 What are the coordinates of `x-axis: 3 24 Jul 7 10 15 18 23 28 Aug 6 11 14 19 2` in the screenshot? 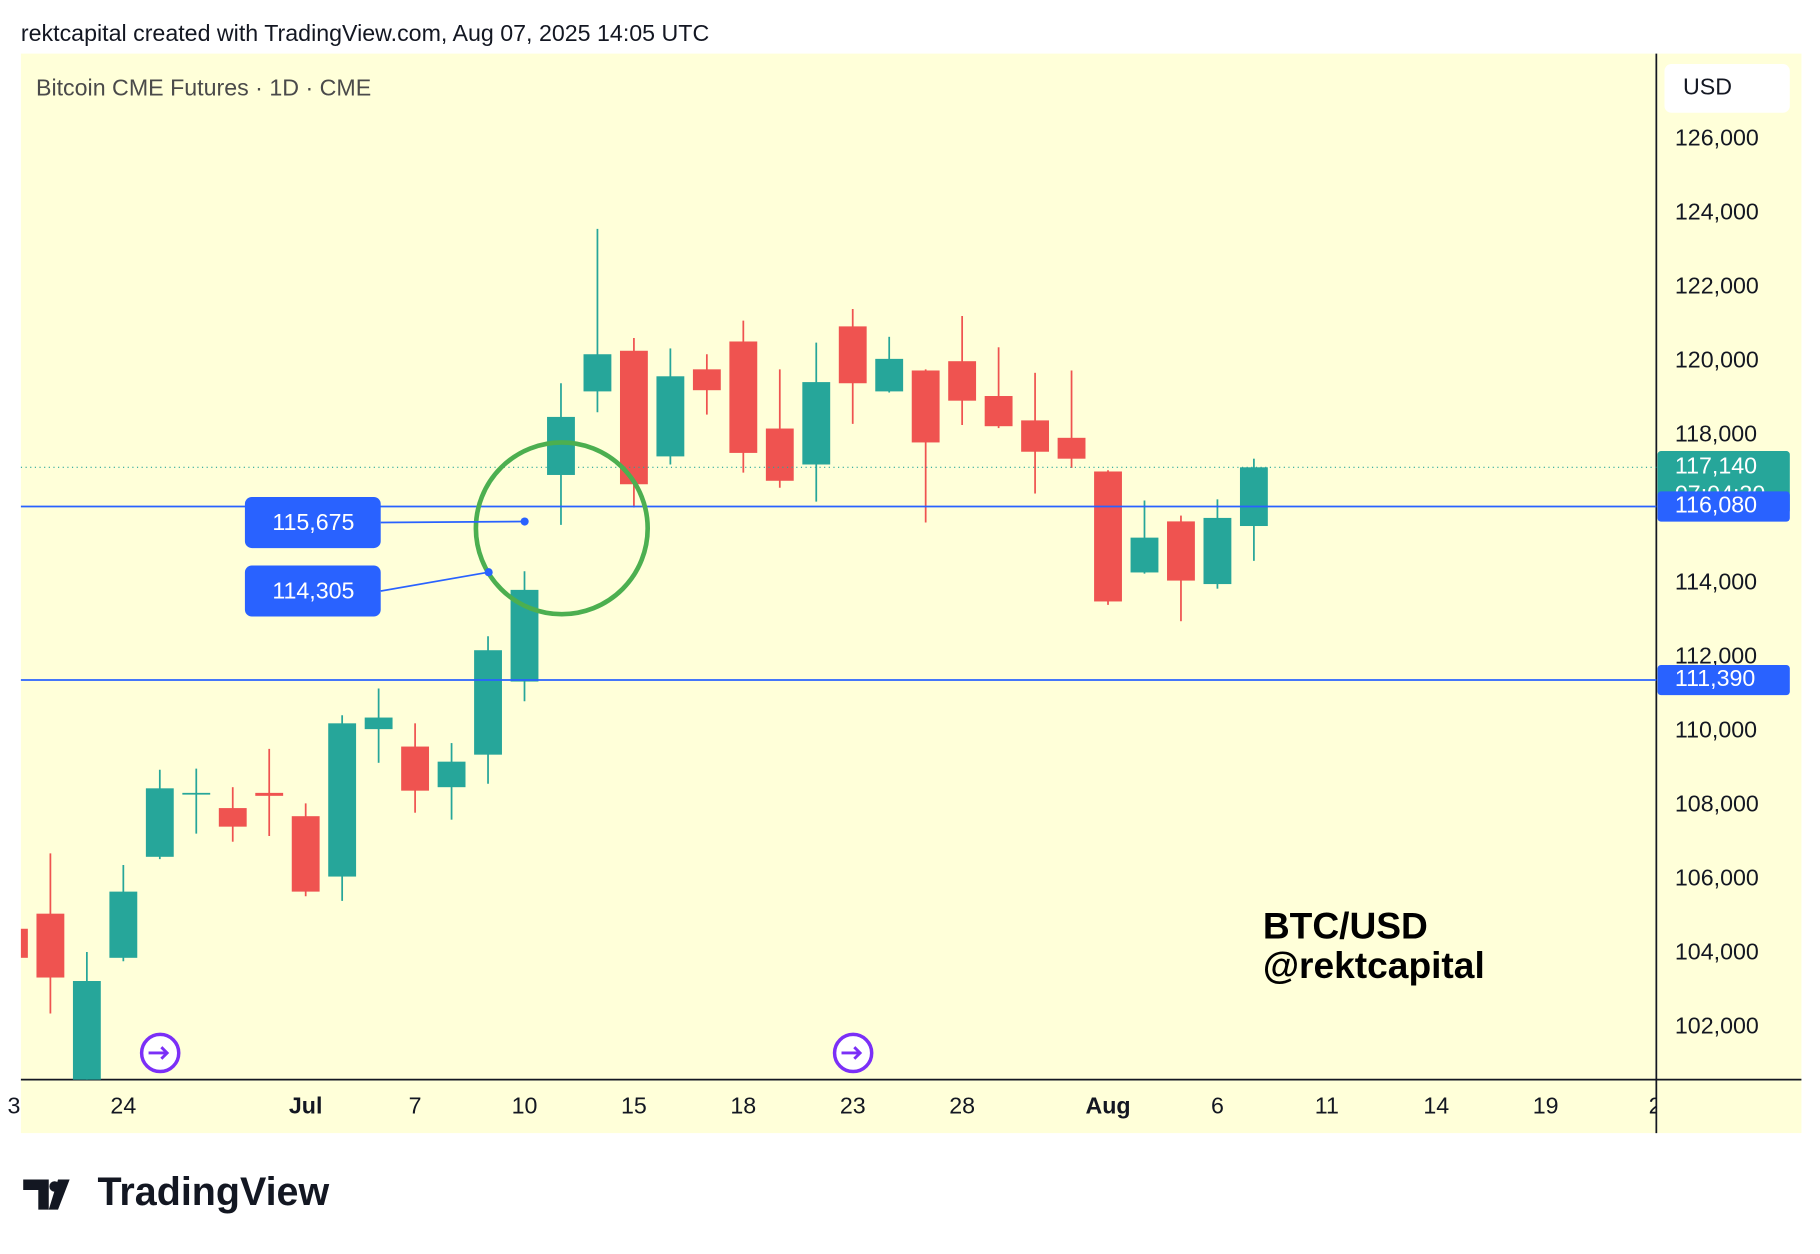 It's located at (834, 1106).